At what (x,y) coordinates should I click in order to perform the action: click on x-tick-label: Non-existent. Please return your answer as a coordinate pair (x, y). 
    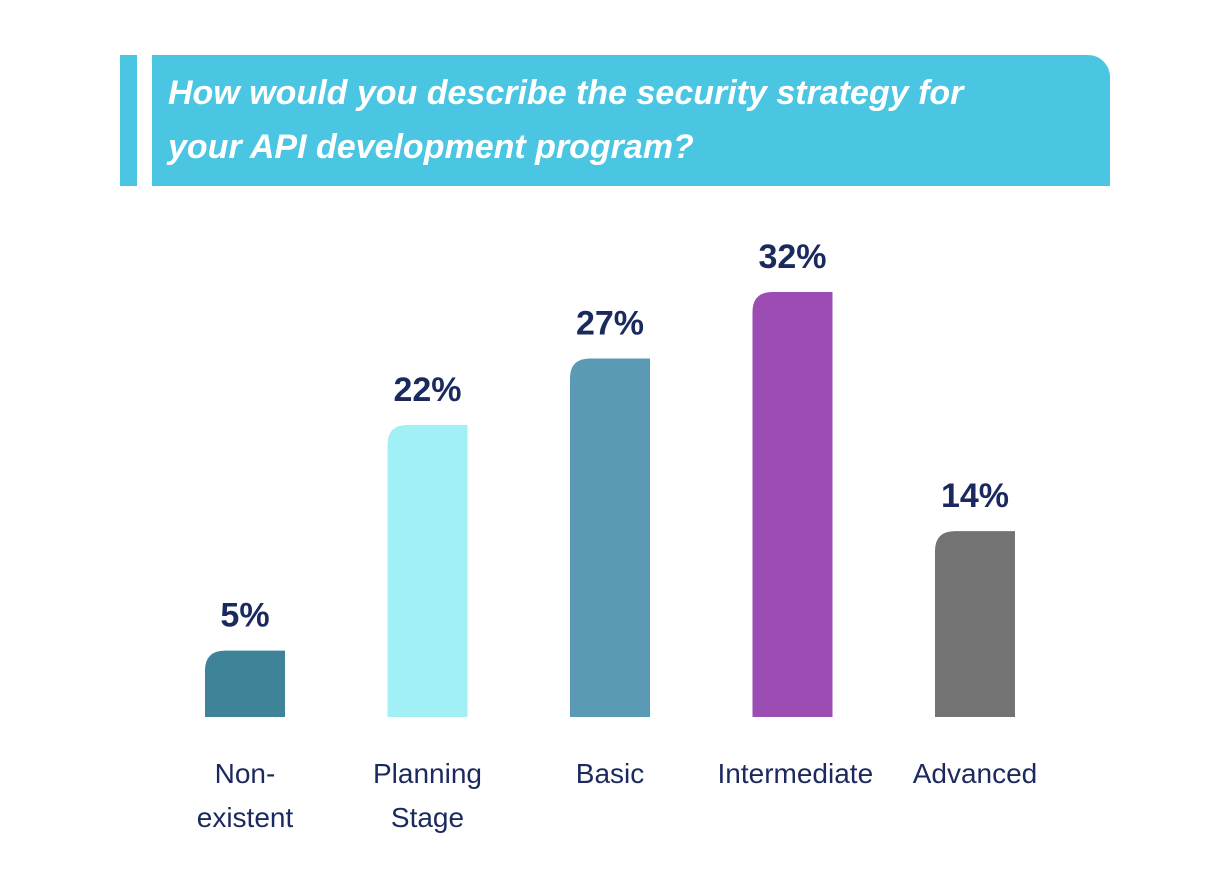
    Looking at the image, I should click on (245, 795).